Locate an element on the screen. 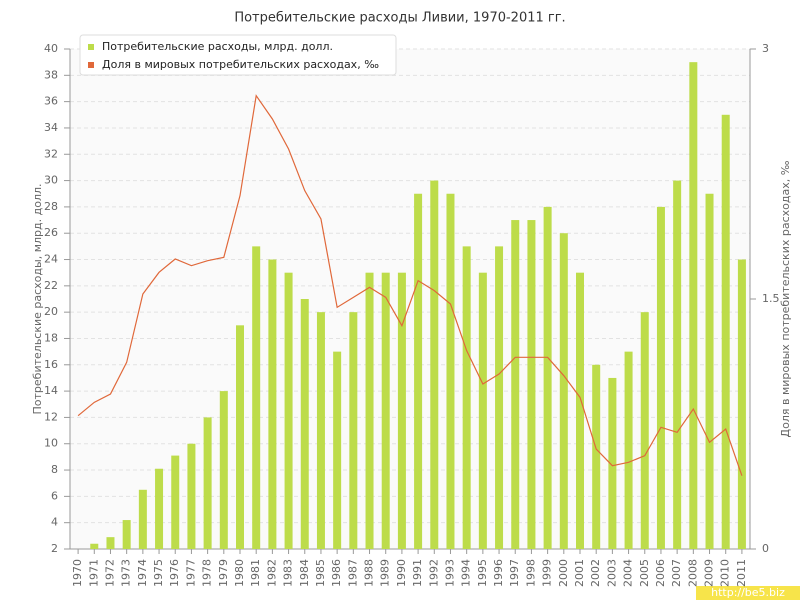 The image size is (800, 600). x-tick-label: 1974 is located at coordinates (142, 573).